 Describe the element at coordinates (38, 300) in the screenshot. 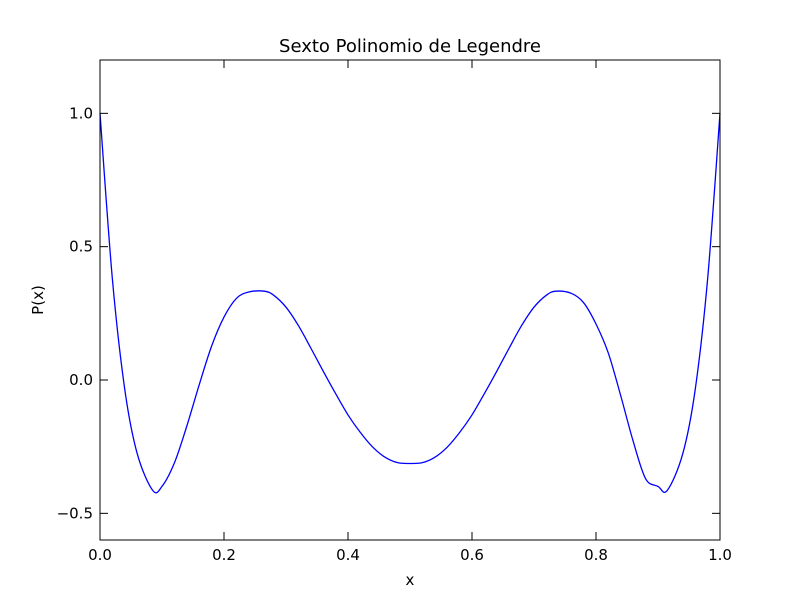

I see `y-axis-label: P(x)` at that location.